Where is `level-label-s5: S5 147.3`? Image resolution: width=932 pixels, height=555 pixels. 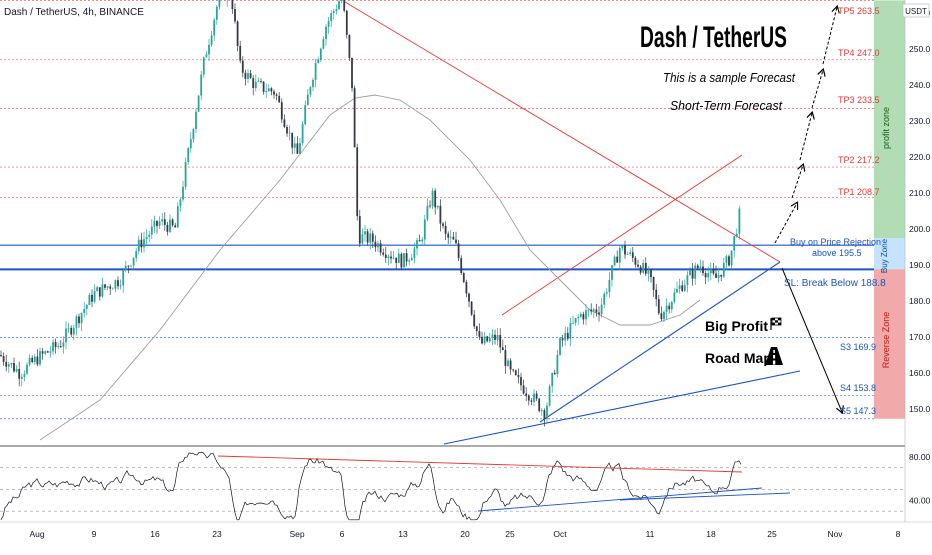
level-label-s5: S5 147.3 is located at coordinates (858, 411).